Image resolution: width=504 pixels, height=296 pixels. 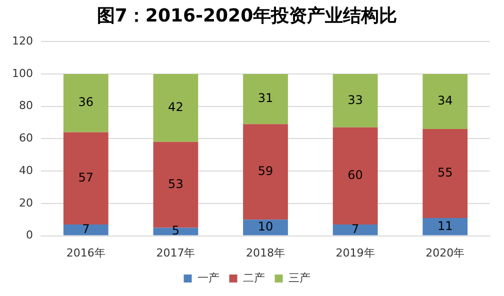 I want to click on data-label: 10, so click(x=266, y=227).